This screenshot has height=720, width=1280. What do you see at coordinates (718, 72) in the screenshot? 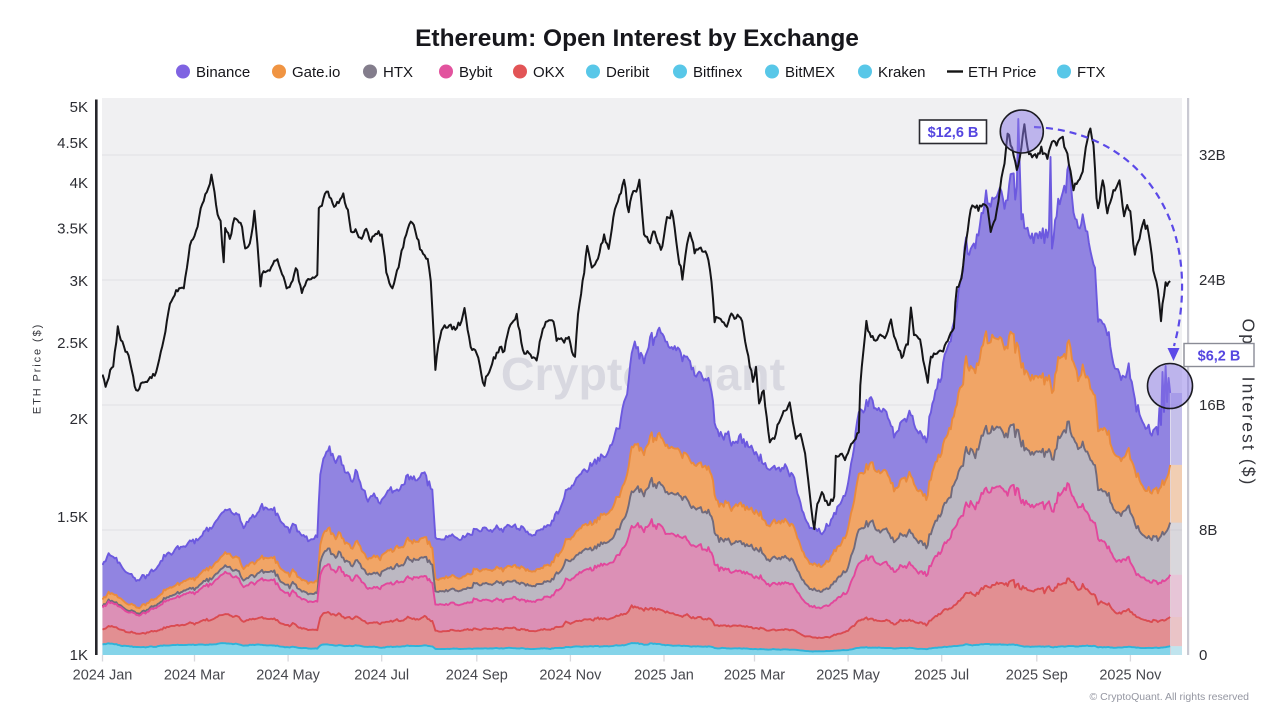
I see `svg-text: Bitfinex` at bounding box center [718, 72].